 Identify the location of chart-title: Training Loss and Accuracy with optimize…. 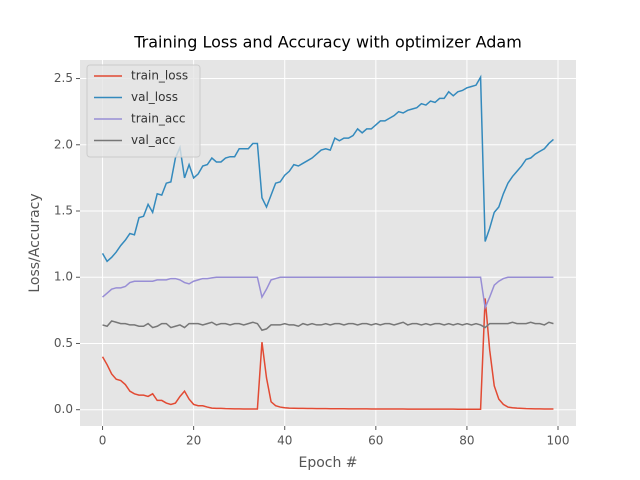
(327, 42).